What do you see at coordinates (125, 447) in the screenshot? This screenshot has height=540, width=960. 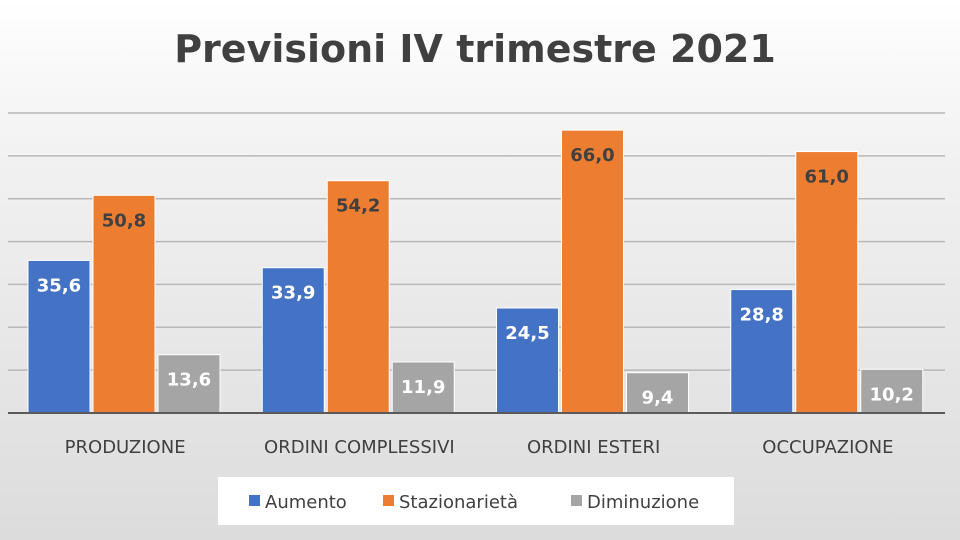 I see `category-label: PRODUZIONE` at bounding box center [125, 447].